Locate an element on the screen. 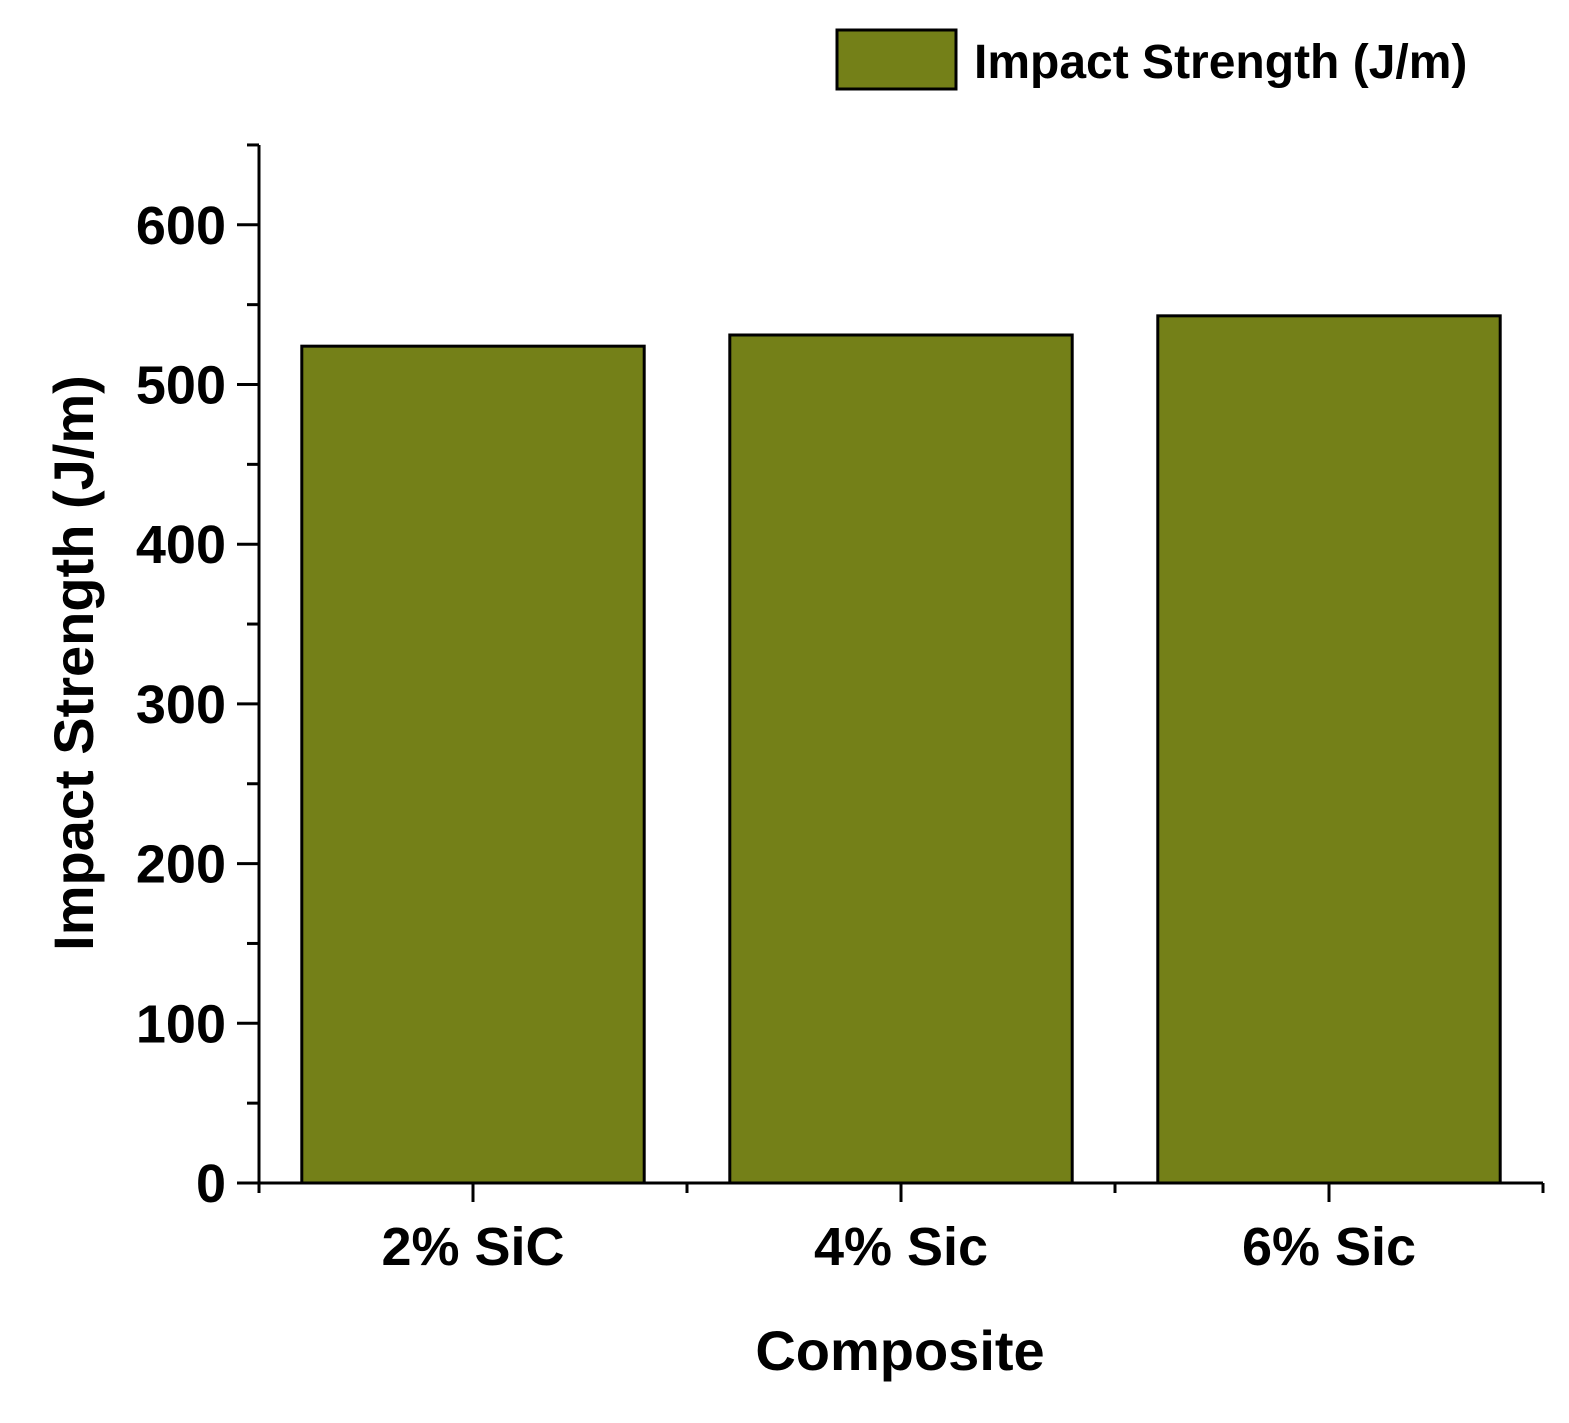 Image resolution: width=1569 pixels, height=1423 pixels. x-tick-label: 6% Sic is located at coordinates (1329, 1247).